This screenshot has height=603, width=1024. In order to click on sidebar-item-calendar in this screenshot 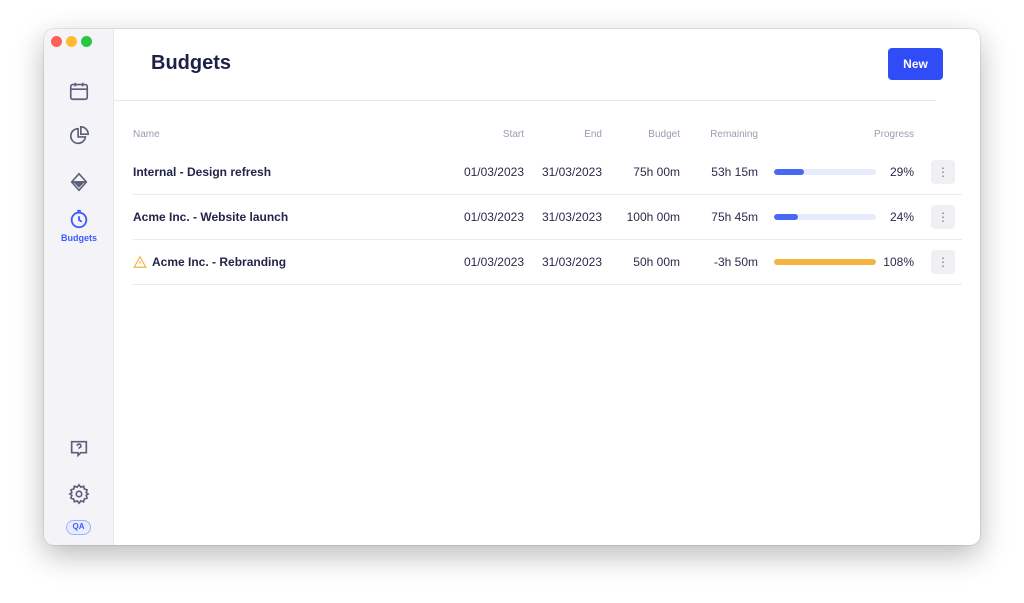, I will do `click(79, 91)`.